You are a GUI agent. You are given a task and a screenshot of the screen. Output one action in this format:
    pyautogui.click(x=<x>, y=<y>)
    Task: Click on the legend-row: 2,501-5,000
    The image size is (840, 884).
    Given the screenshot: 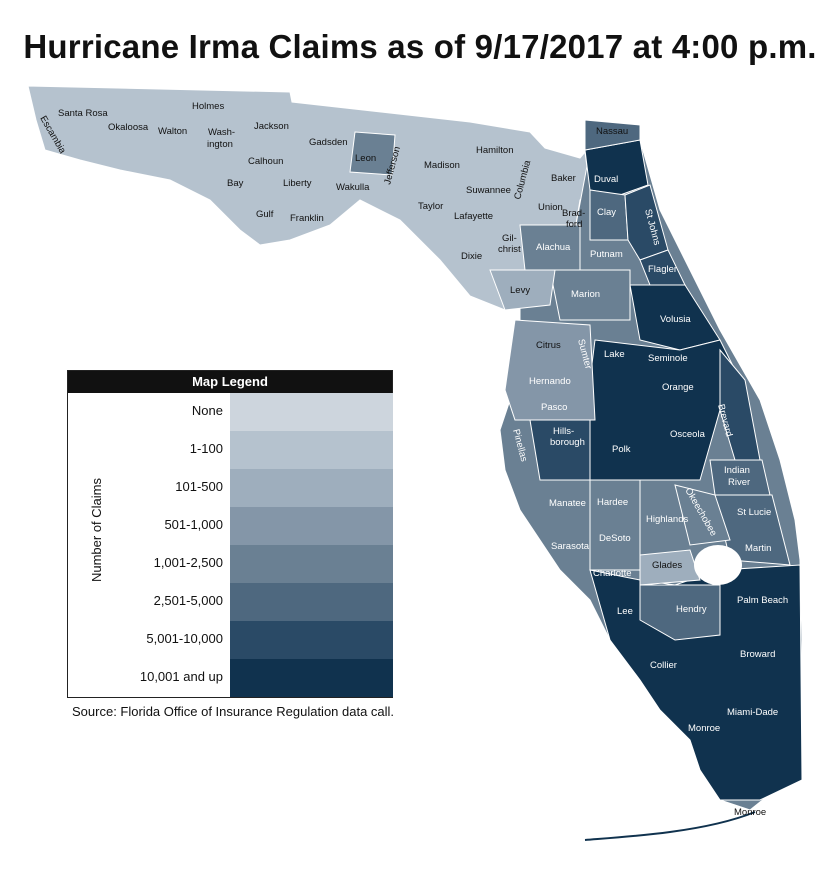 What is the action you would take?
    pyautogui.click(x=230, y=602)
    